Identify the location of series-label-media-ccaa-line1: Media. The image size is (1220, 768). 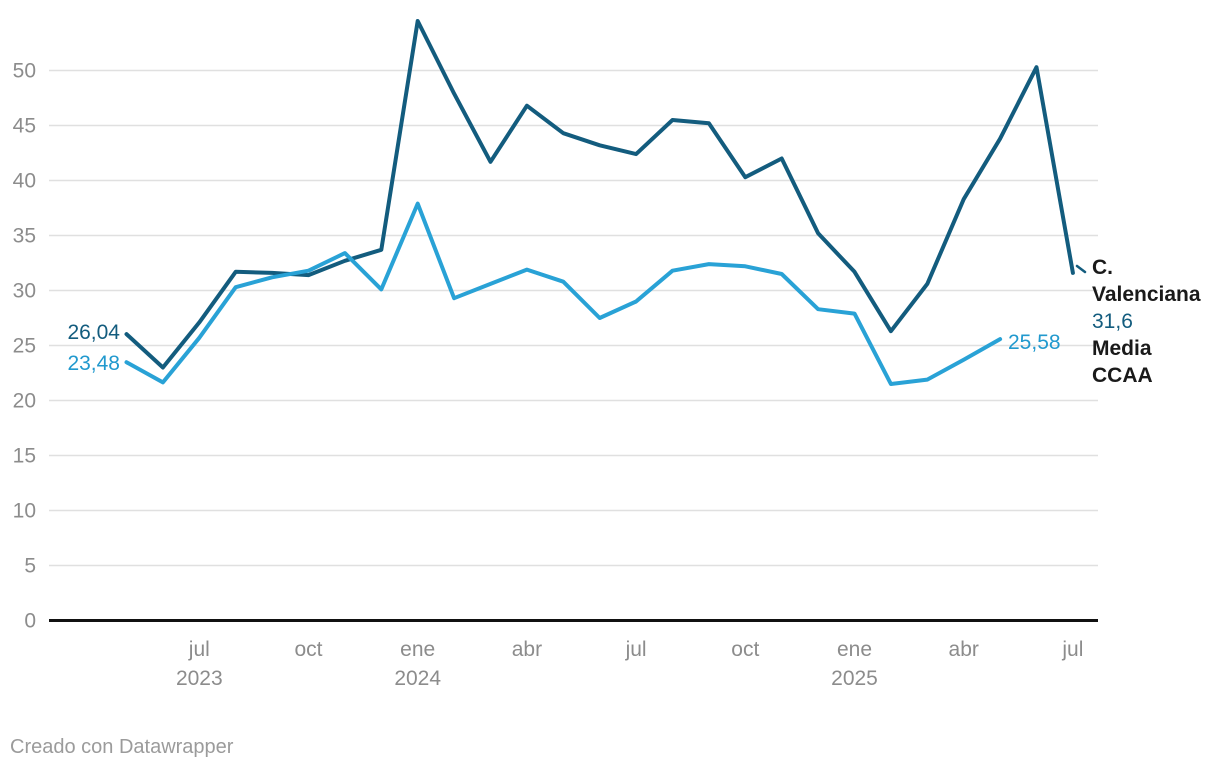
(1122, 348).